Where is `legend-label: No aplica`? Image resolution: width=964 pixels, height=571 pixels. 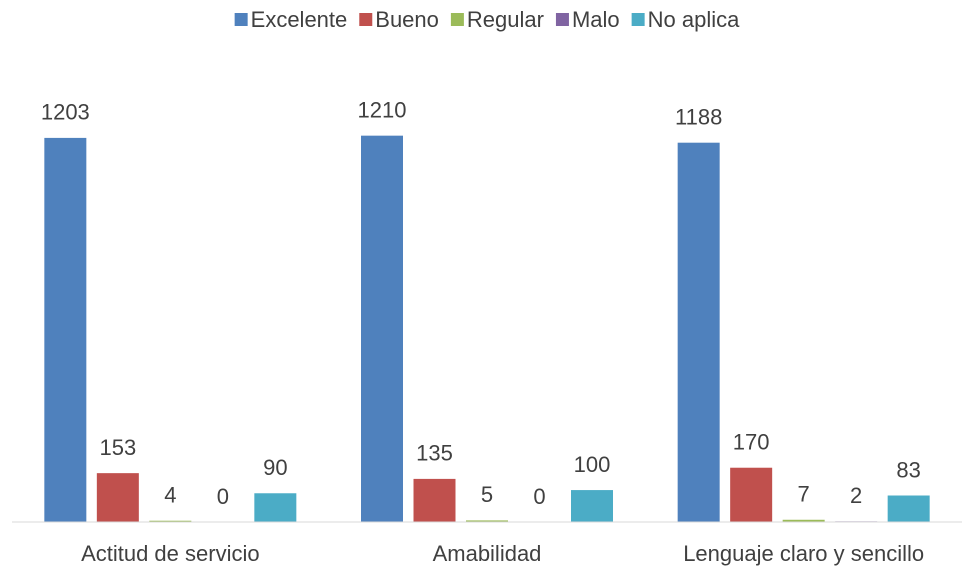
legend-label: No aplica is located at coordinates (694, 19).